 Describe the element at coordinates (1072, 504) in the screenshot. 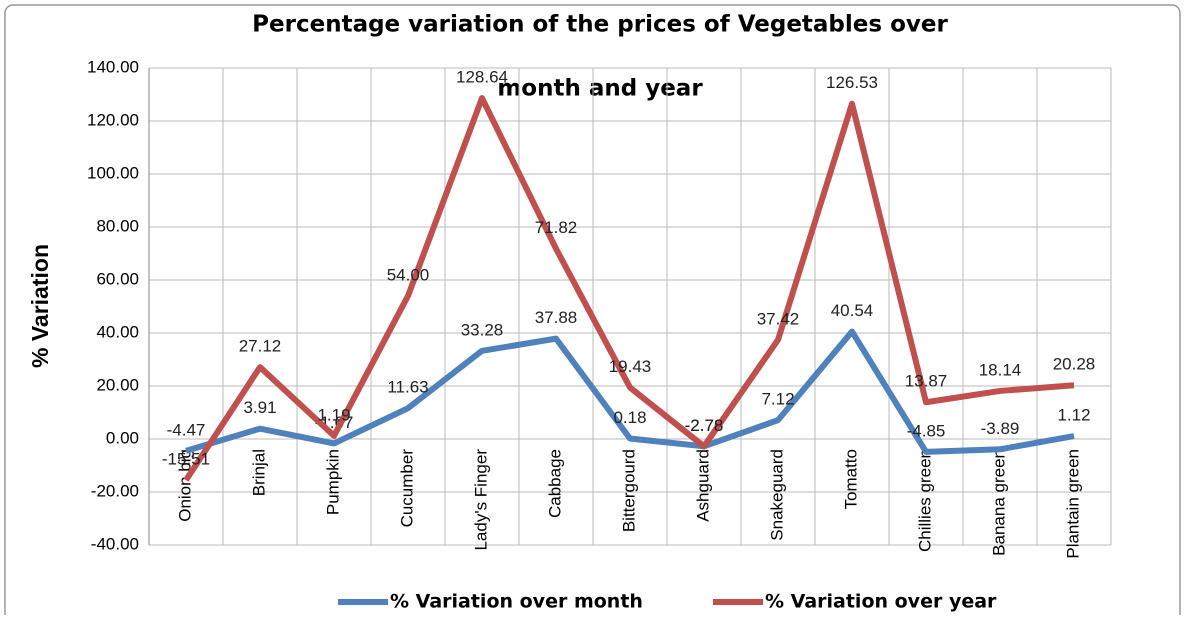

I see `x-tick-label: Plantain green` at that location.